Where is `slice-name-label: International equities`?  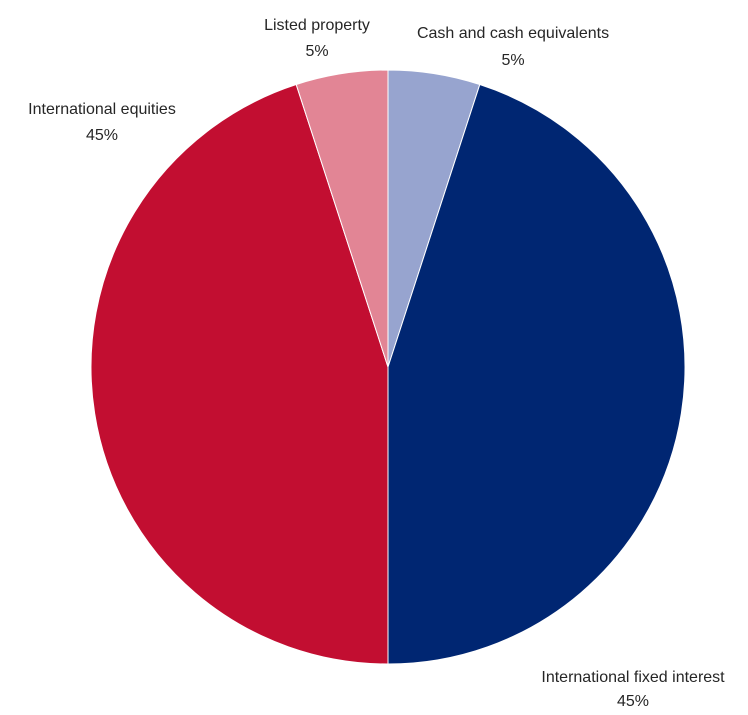
slice-name-label: International equities is located at coordinates (102, 109).